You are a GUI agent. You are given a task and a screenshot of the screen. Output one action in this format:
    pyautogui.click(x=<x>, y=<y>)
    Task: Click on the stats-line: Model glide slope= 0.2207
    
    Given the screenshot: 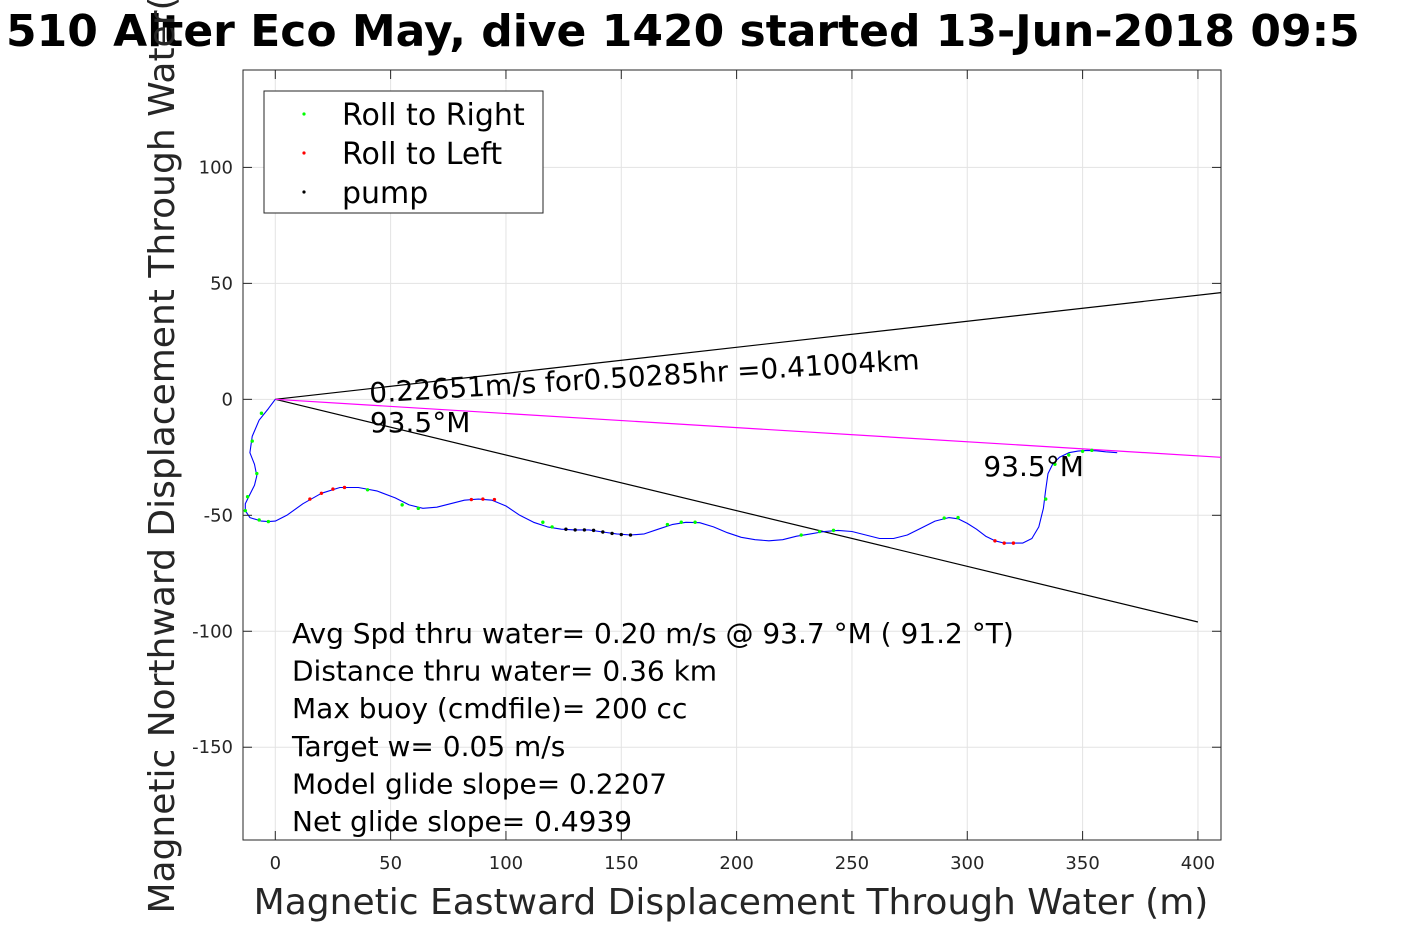 What is the action you would take?
    pyautogui.click(x=479, y=783)
    